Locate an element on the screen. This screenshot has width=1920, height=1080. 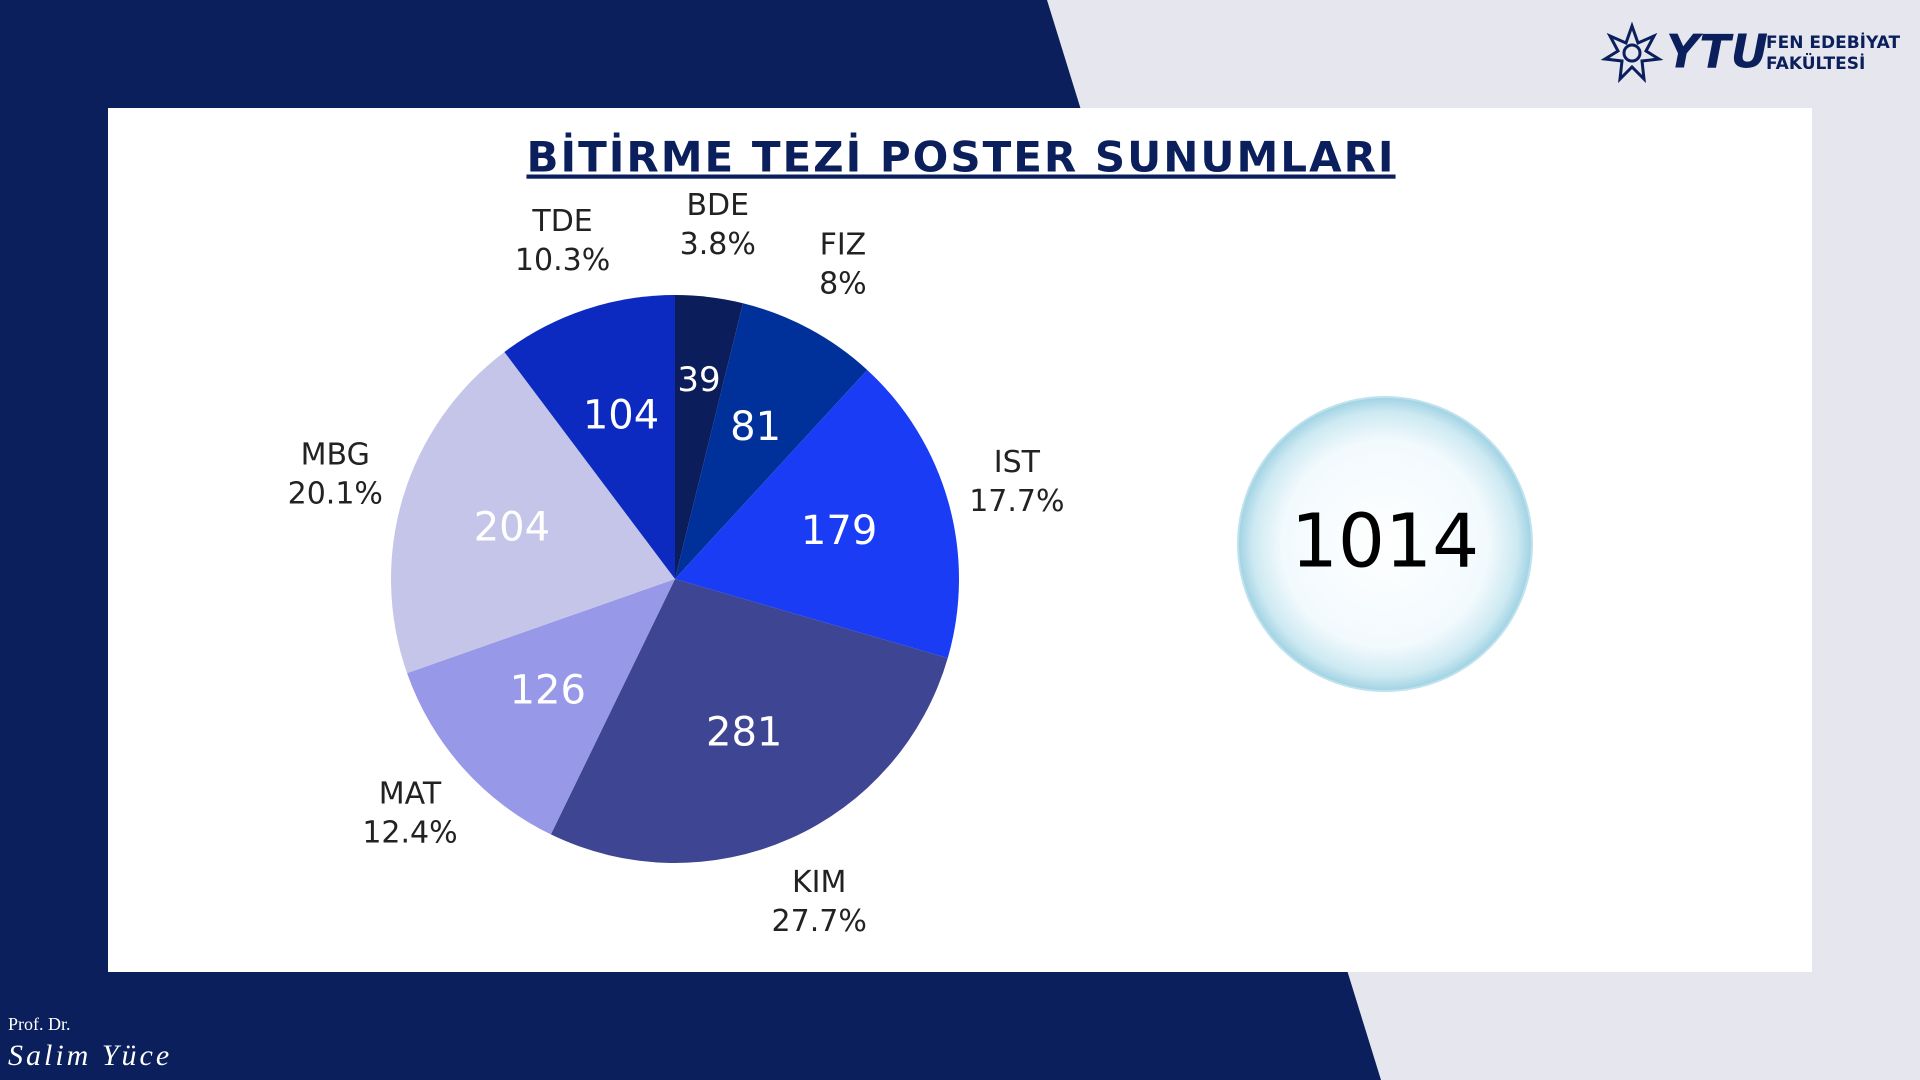
slice-value: 39 is located at coordinates (698, 380).